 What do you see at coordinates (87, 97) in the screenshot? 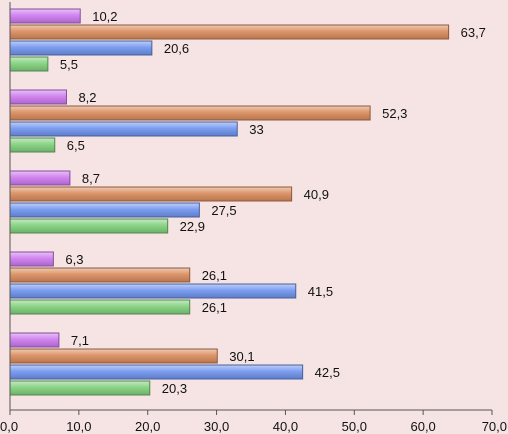
I see `data-label-series1-group2: 8,2` at bounding box center [87, 97].